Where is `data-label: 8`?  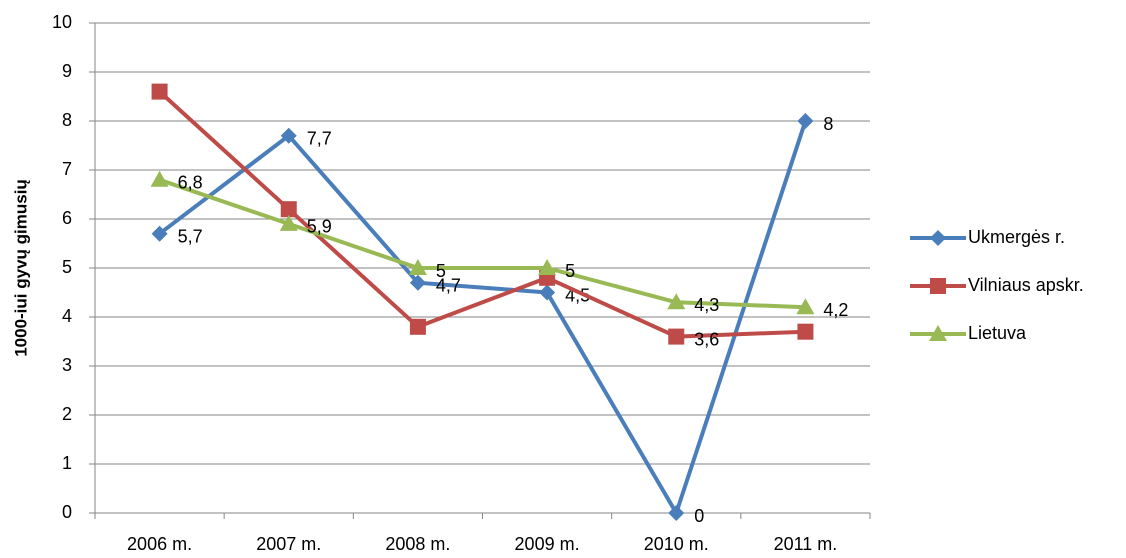
data-label: 8 is located at coordinates (828, 124).